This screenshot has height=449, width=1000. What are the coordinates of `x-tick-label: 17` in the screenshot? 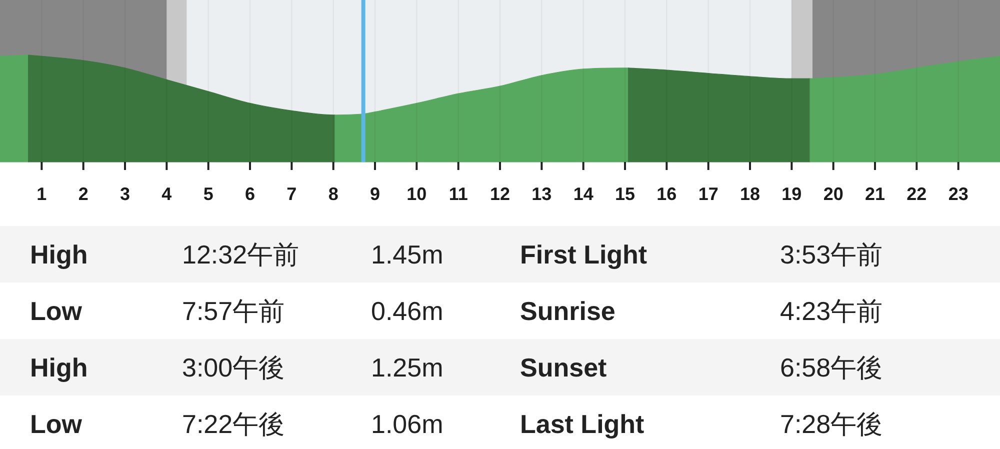 It's located at (708, 194).